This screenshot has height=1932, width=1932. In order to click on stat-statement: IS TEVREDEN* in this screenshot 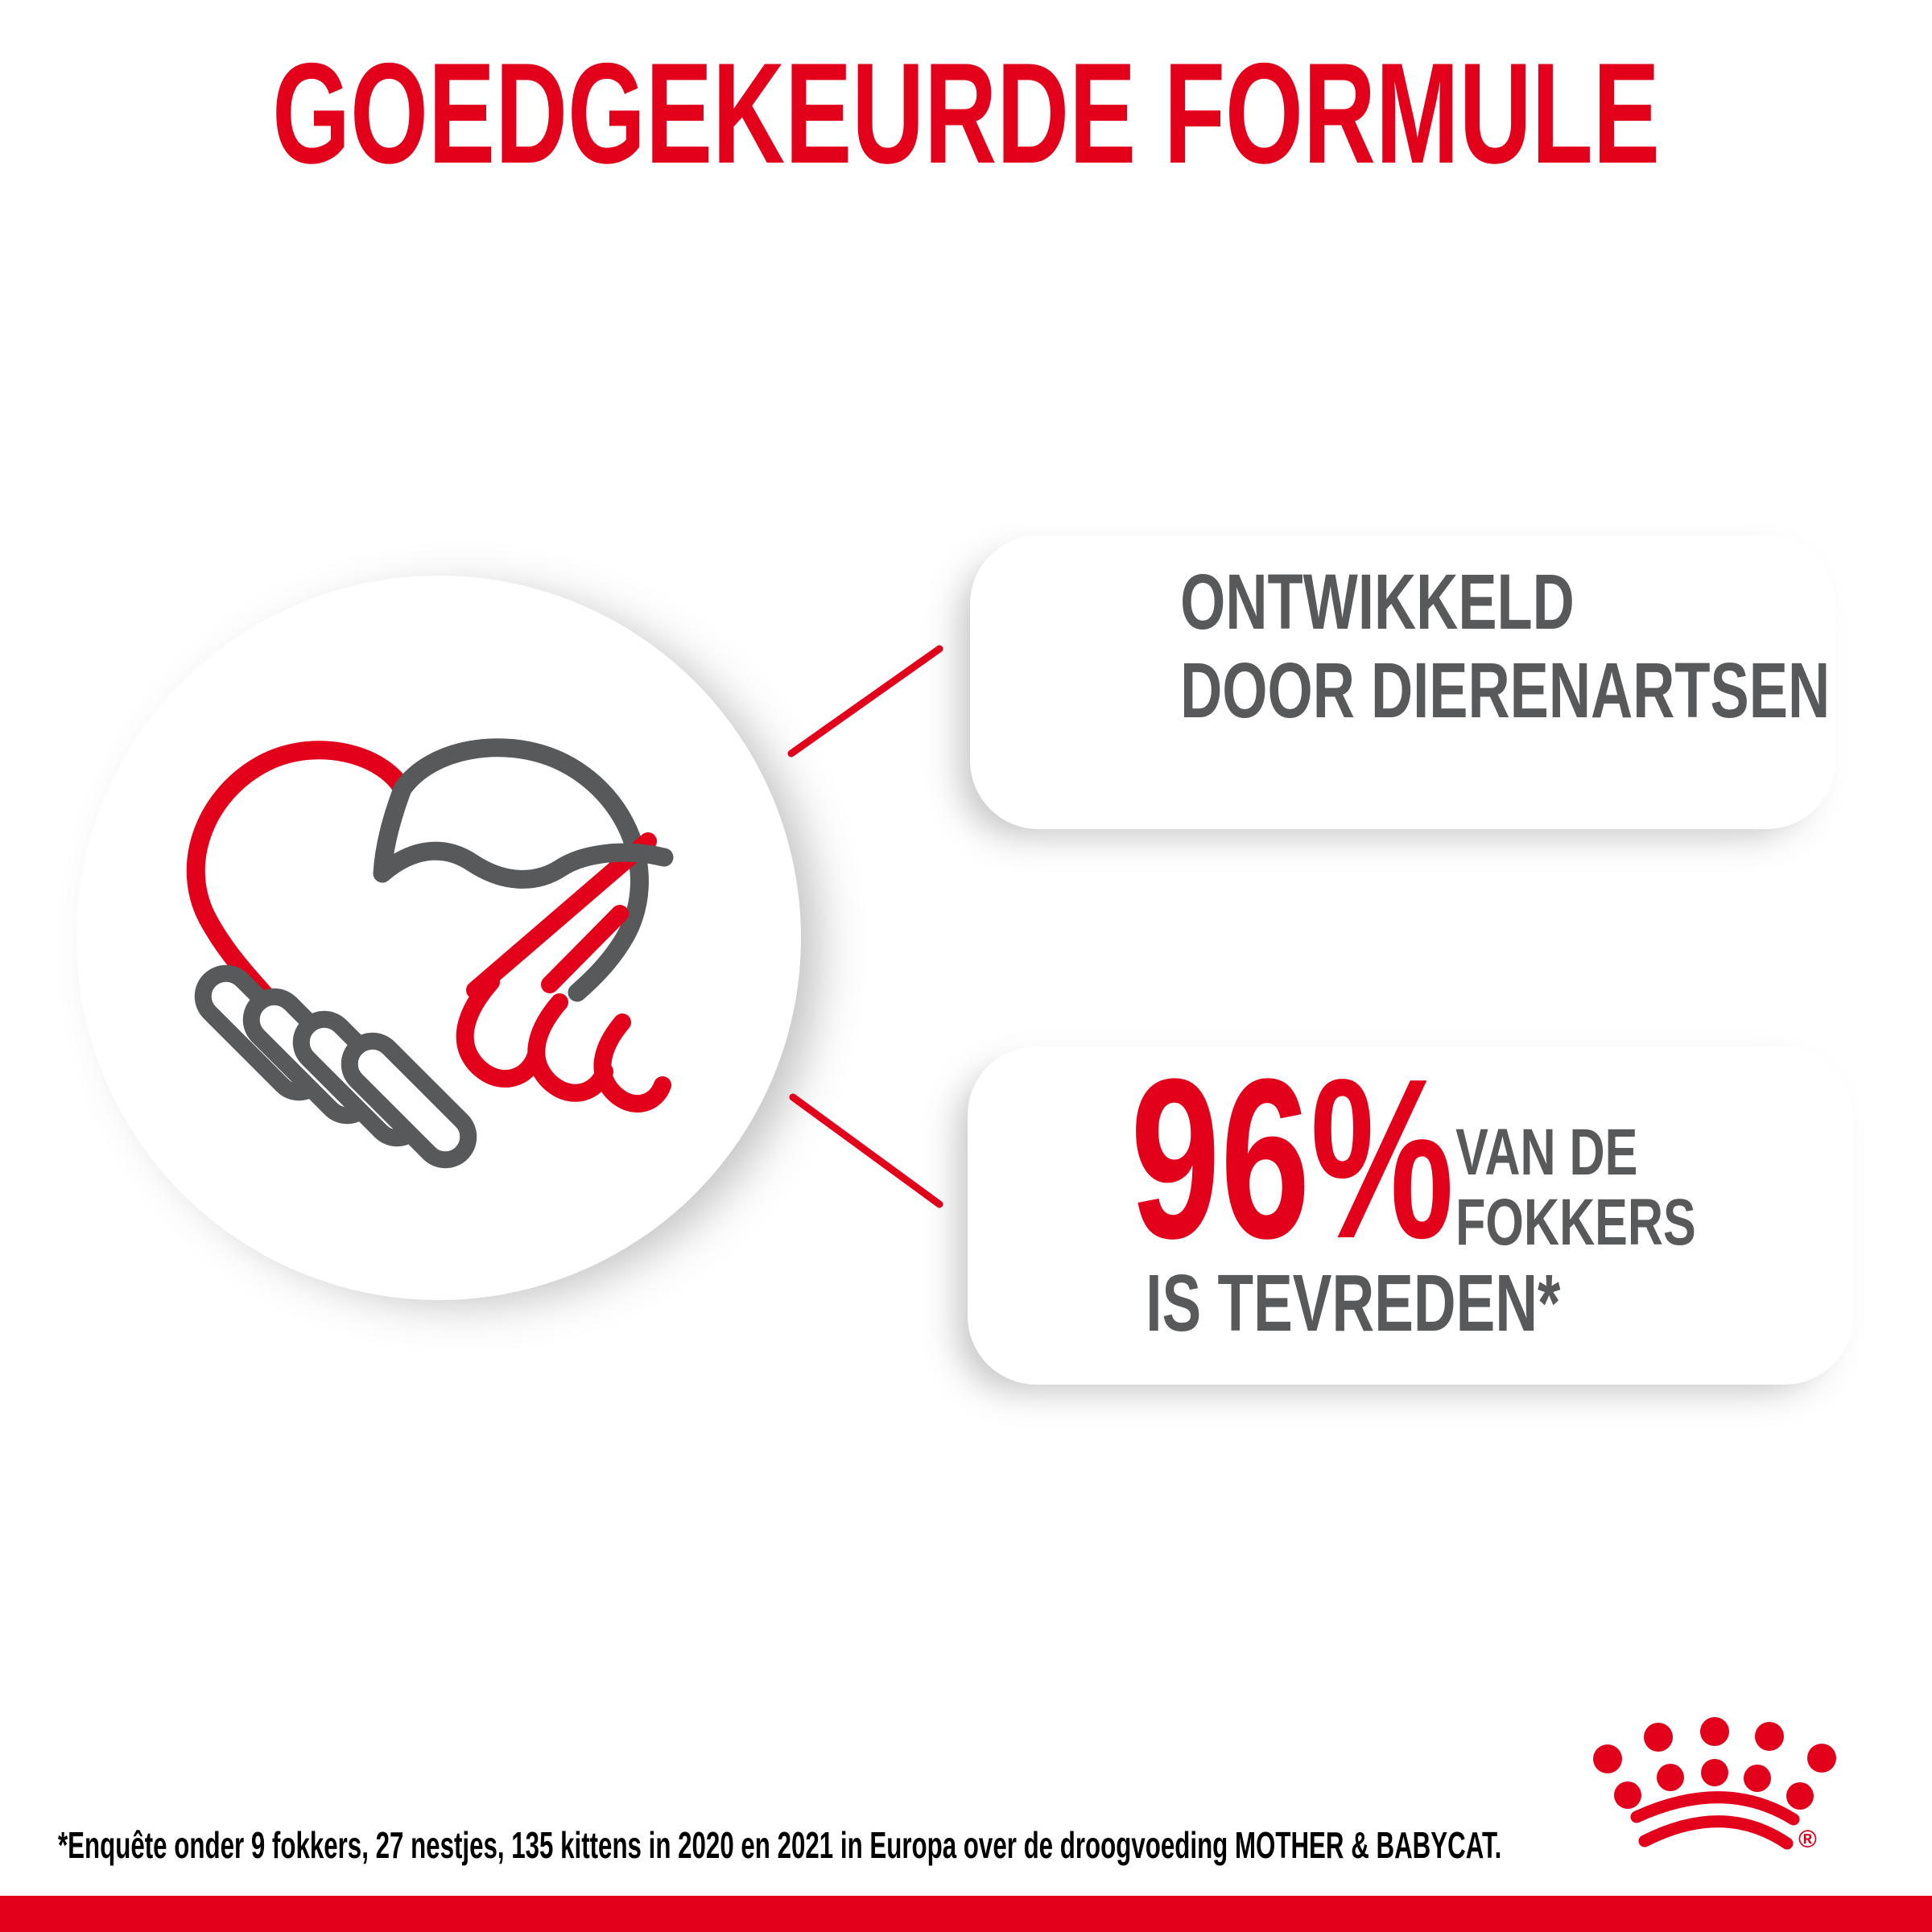, I will do `click(1353, 1303)`.